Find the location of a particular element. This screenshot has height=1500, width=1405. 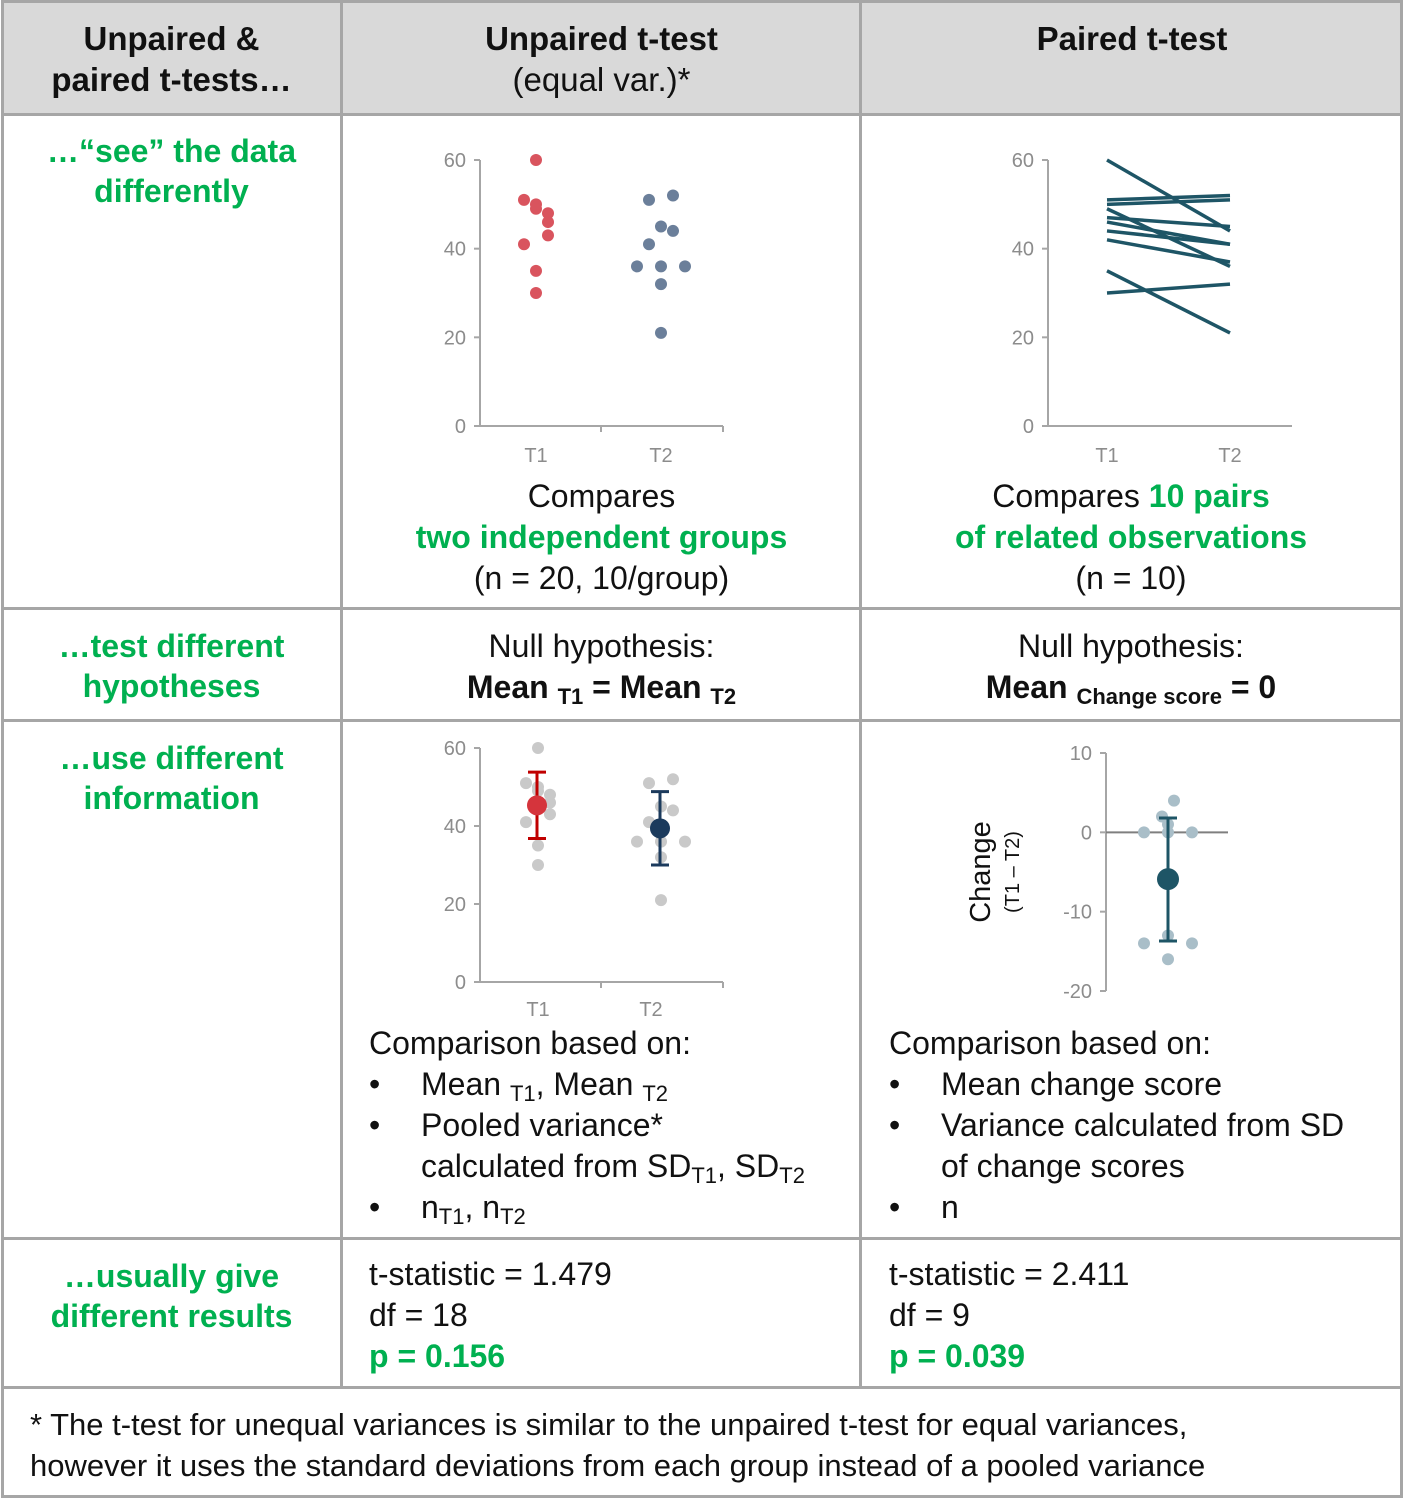

paired-compares-related: of related observations is located at coordinates (1131, 537).